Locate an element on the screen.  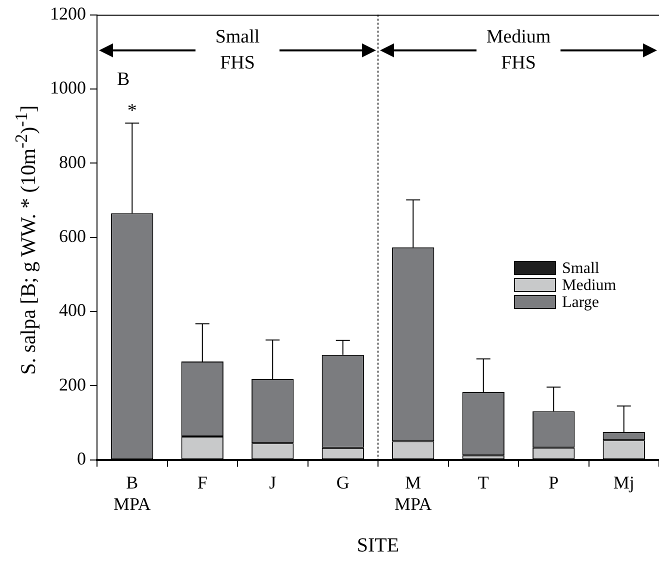
annotation: B is located at coordinates (123, 79).